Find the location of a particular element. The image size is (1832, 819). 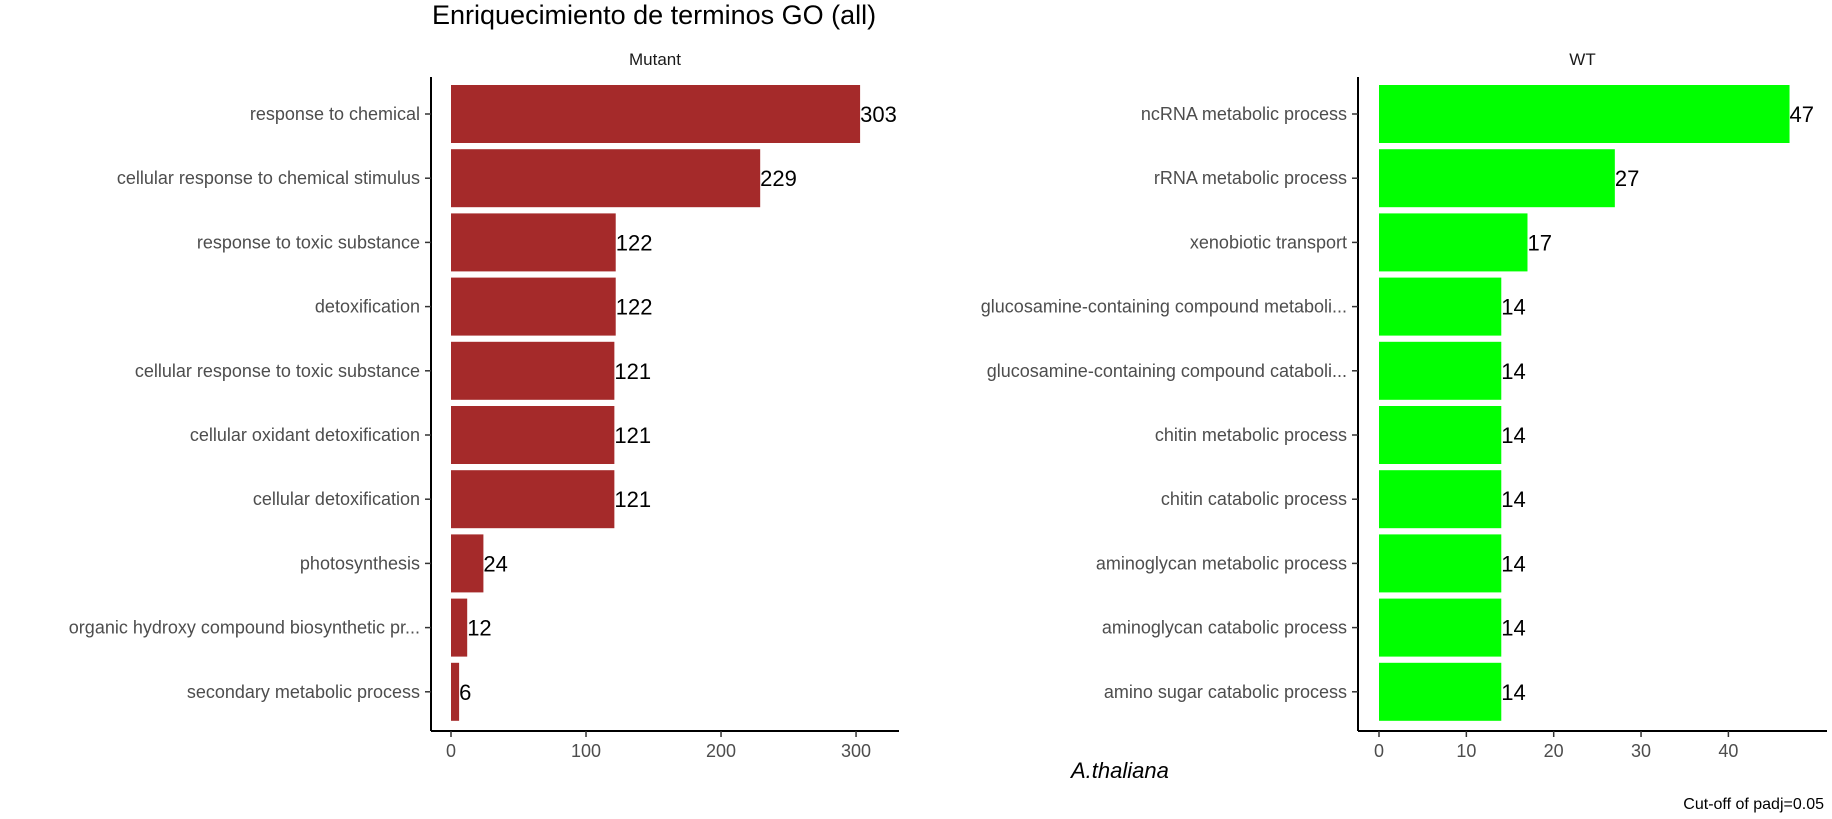

category-label: response to chemical is located at coordinates (335, 114).